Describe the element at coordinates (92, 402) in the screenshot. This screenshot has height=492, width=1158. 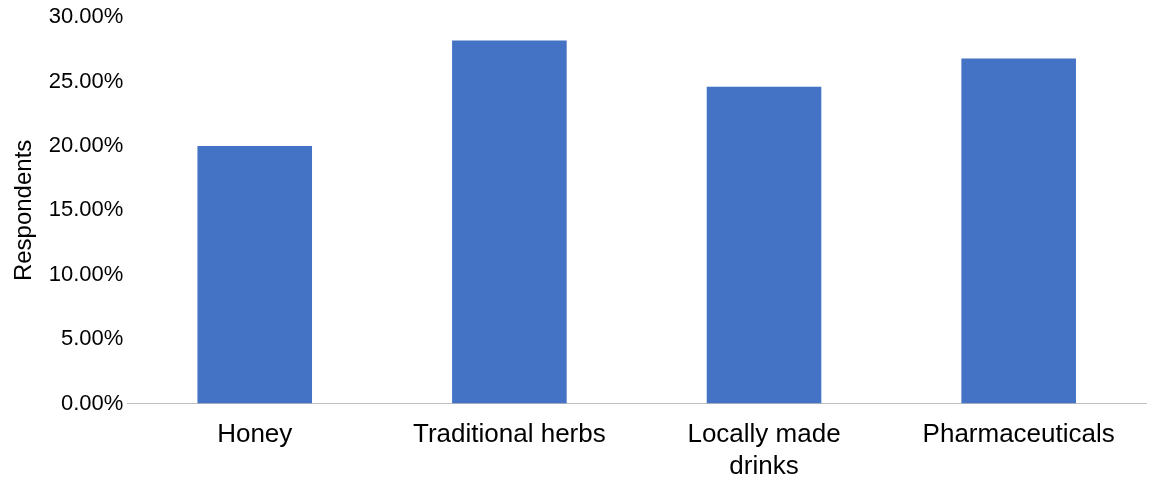
I see `y-tick-label: 0.00%` at that location.